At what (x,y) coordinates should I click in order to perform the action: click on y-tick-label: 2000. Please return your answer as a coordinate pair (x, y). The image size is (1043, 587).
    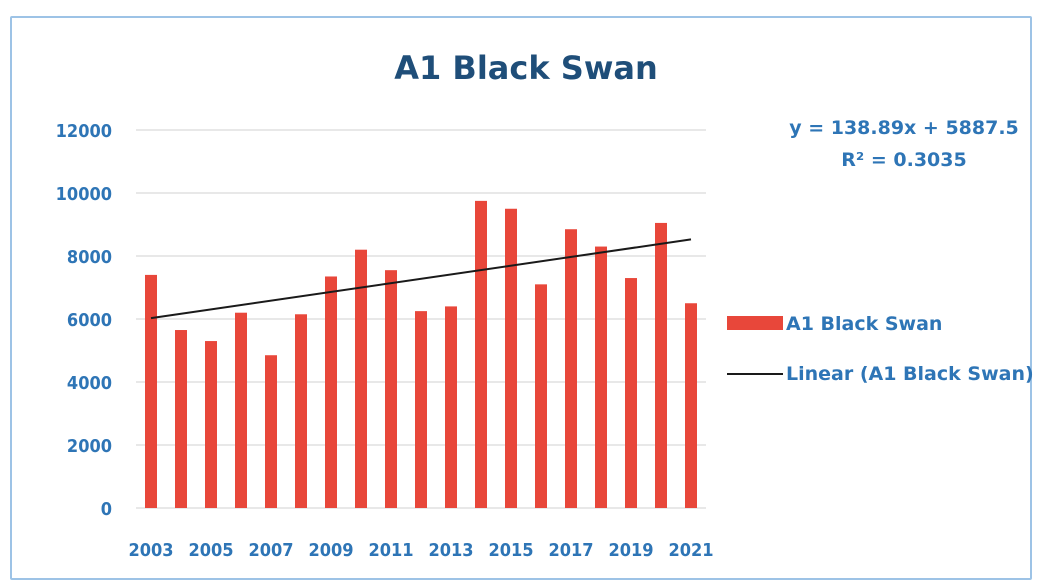
    Looking at the image, I should click on (89, 446).